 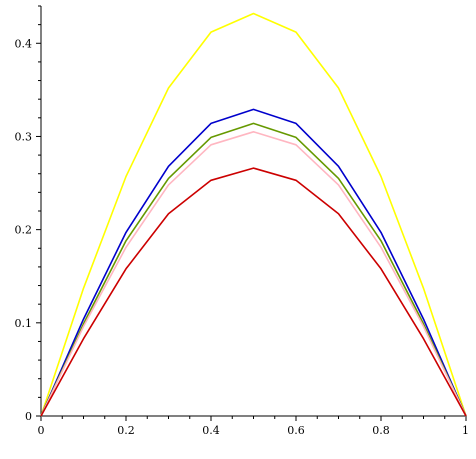 What do you see at coordinates (465, 430) in the screenshot?
I see `x-tick-label: 1` at bounding box center [465, 430].